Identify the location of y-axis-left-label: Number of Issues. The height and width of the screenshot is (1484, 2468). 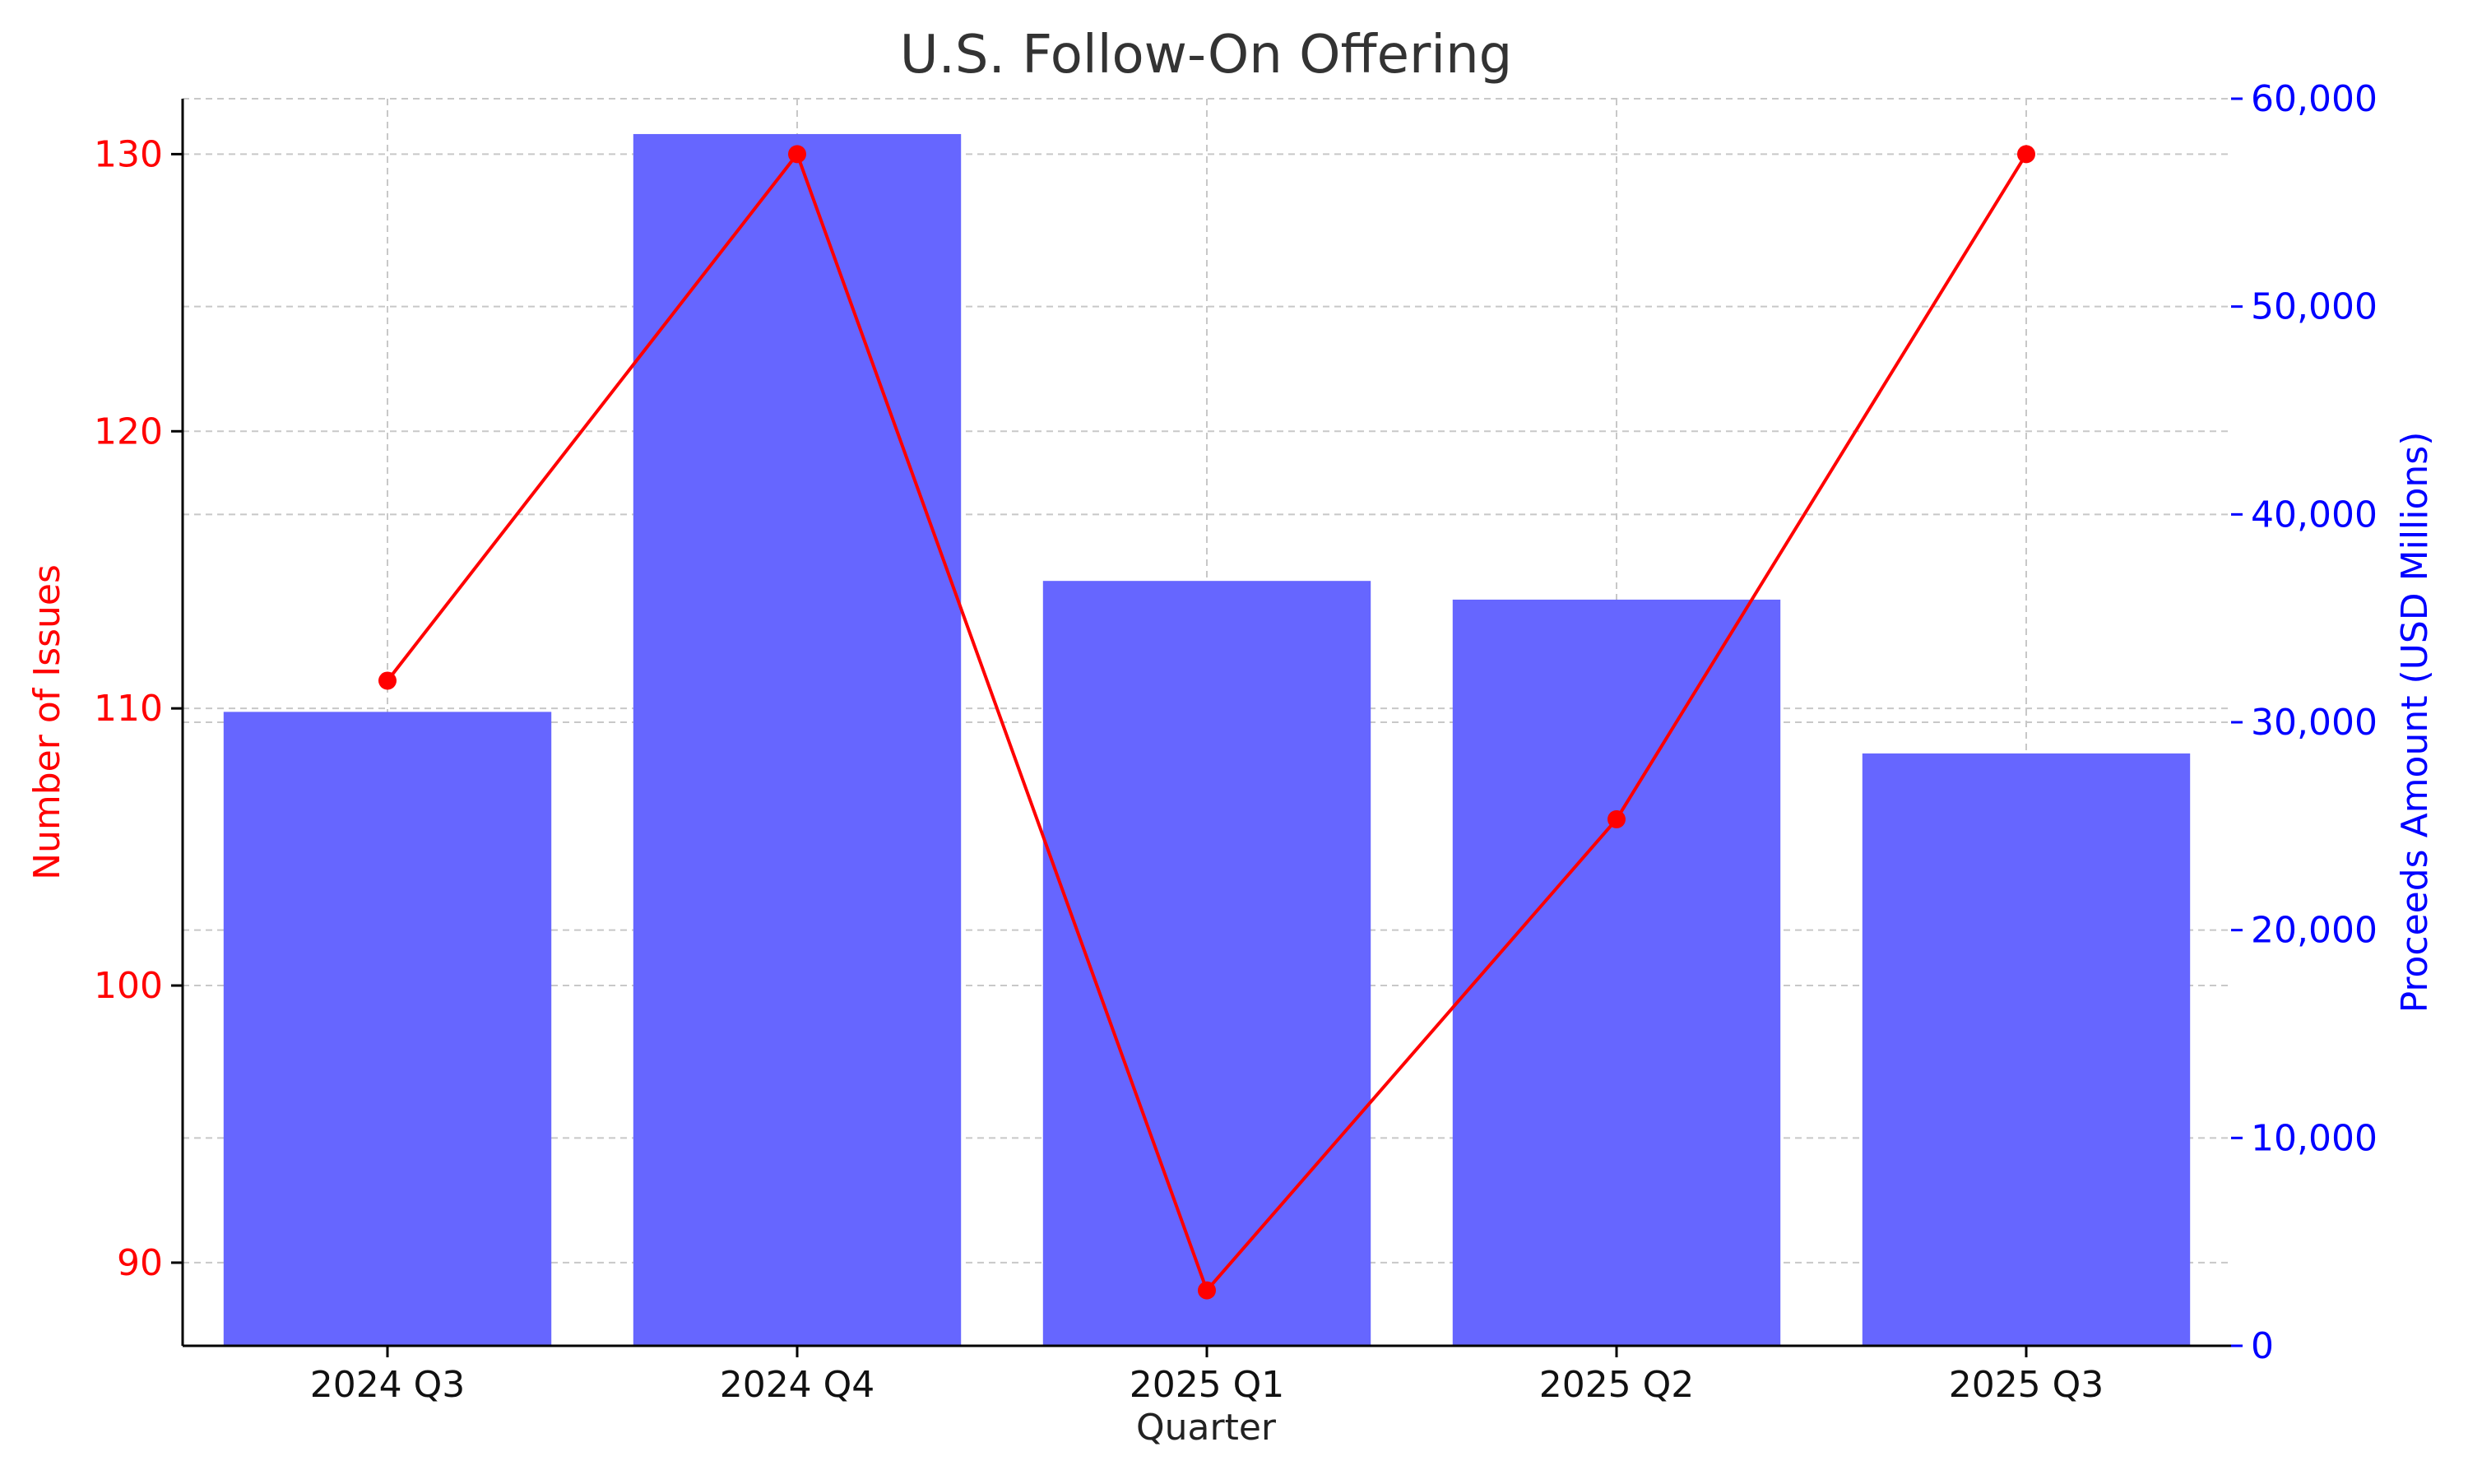
(47, 722).